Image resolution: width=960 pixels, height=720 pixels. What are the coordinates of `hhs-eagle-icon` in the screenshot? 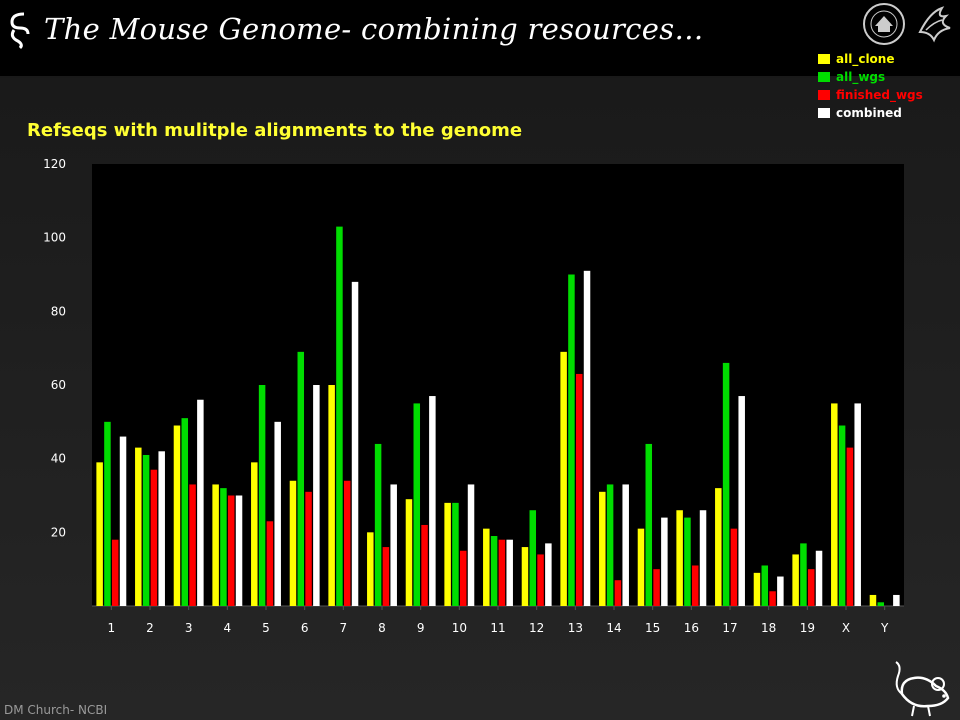 It's located at (934, 24).